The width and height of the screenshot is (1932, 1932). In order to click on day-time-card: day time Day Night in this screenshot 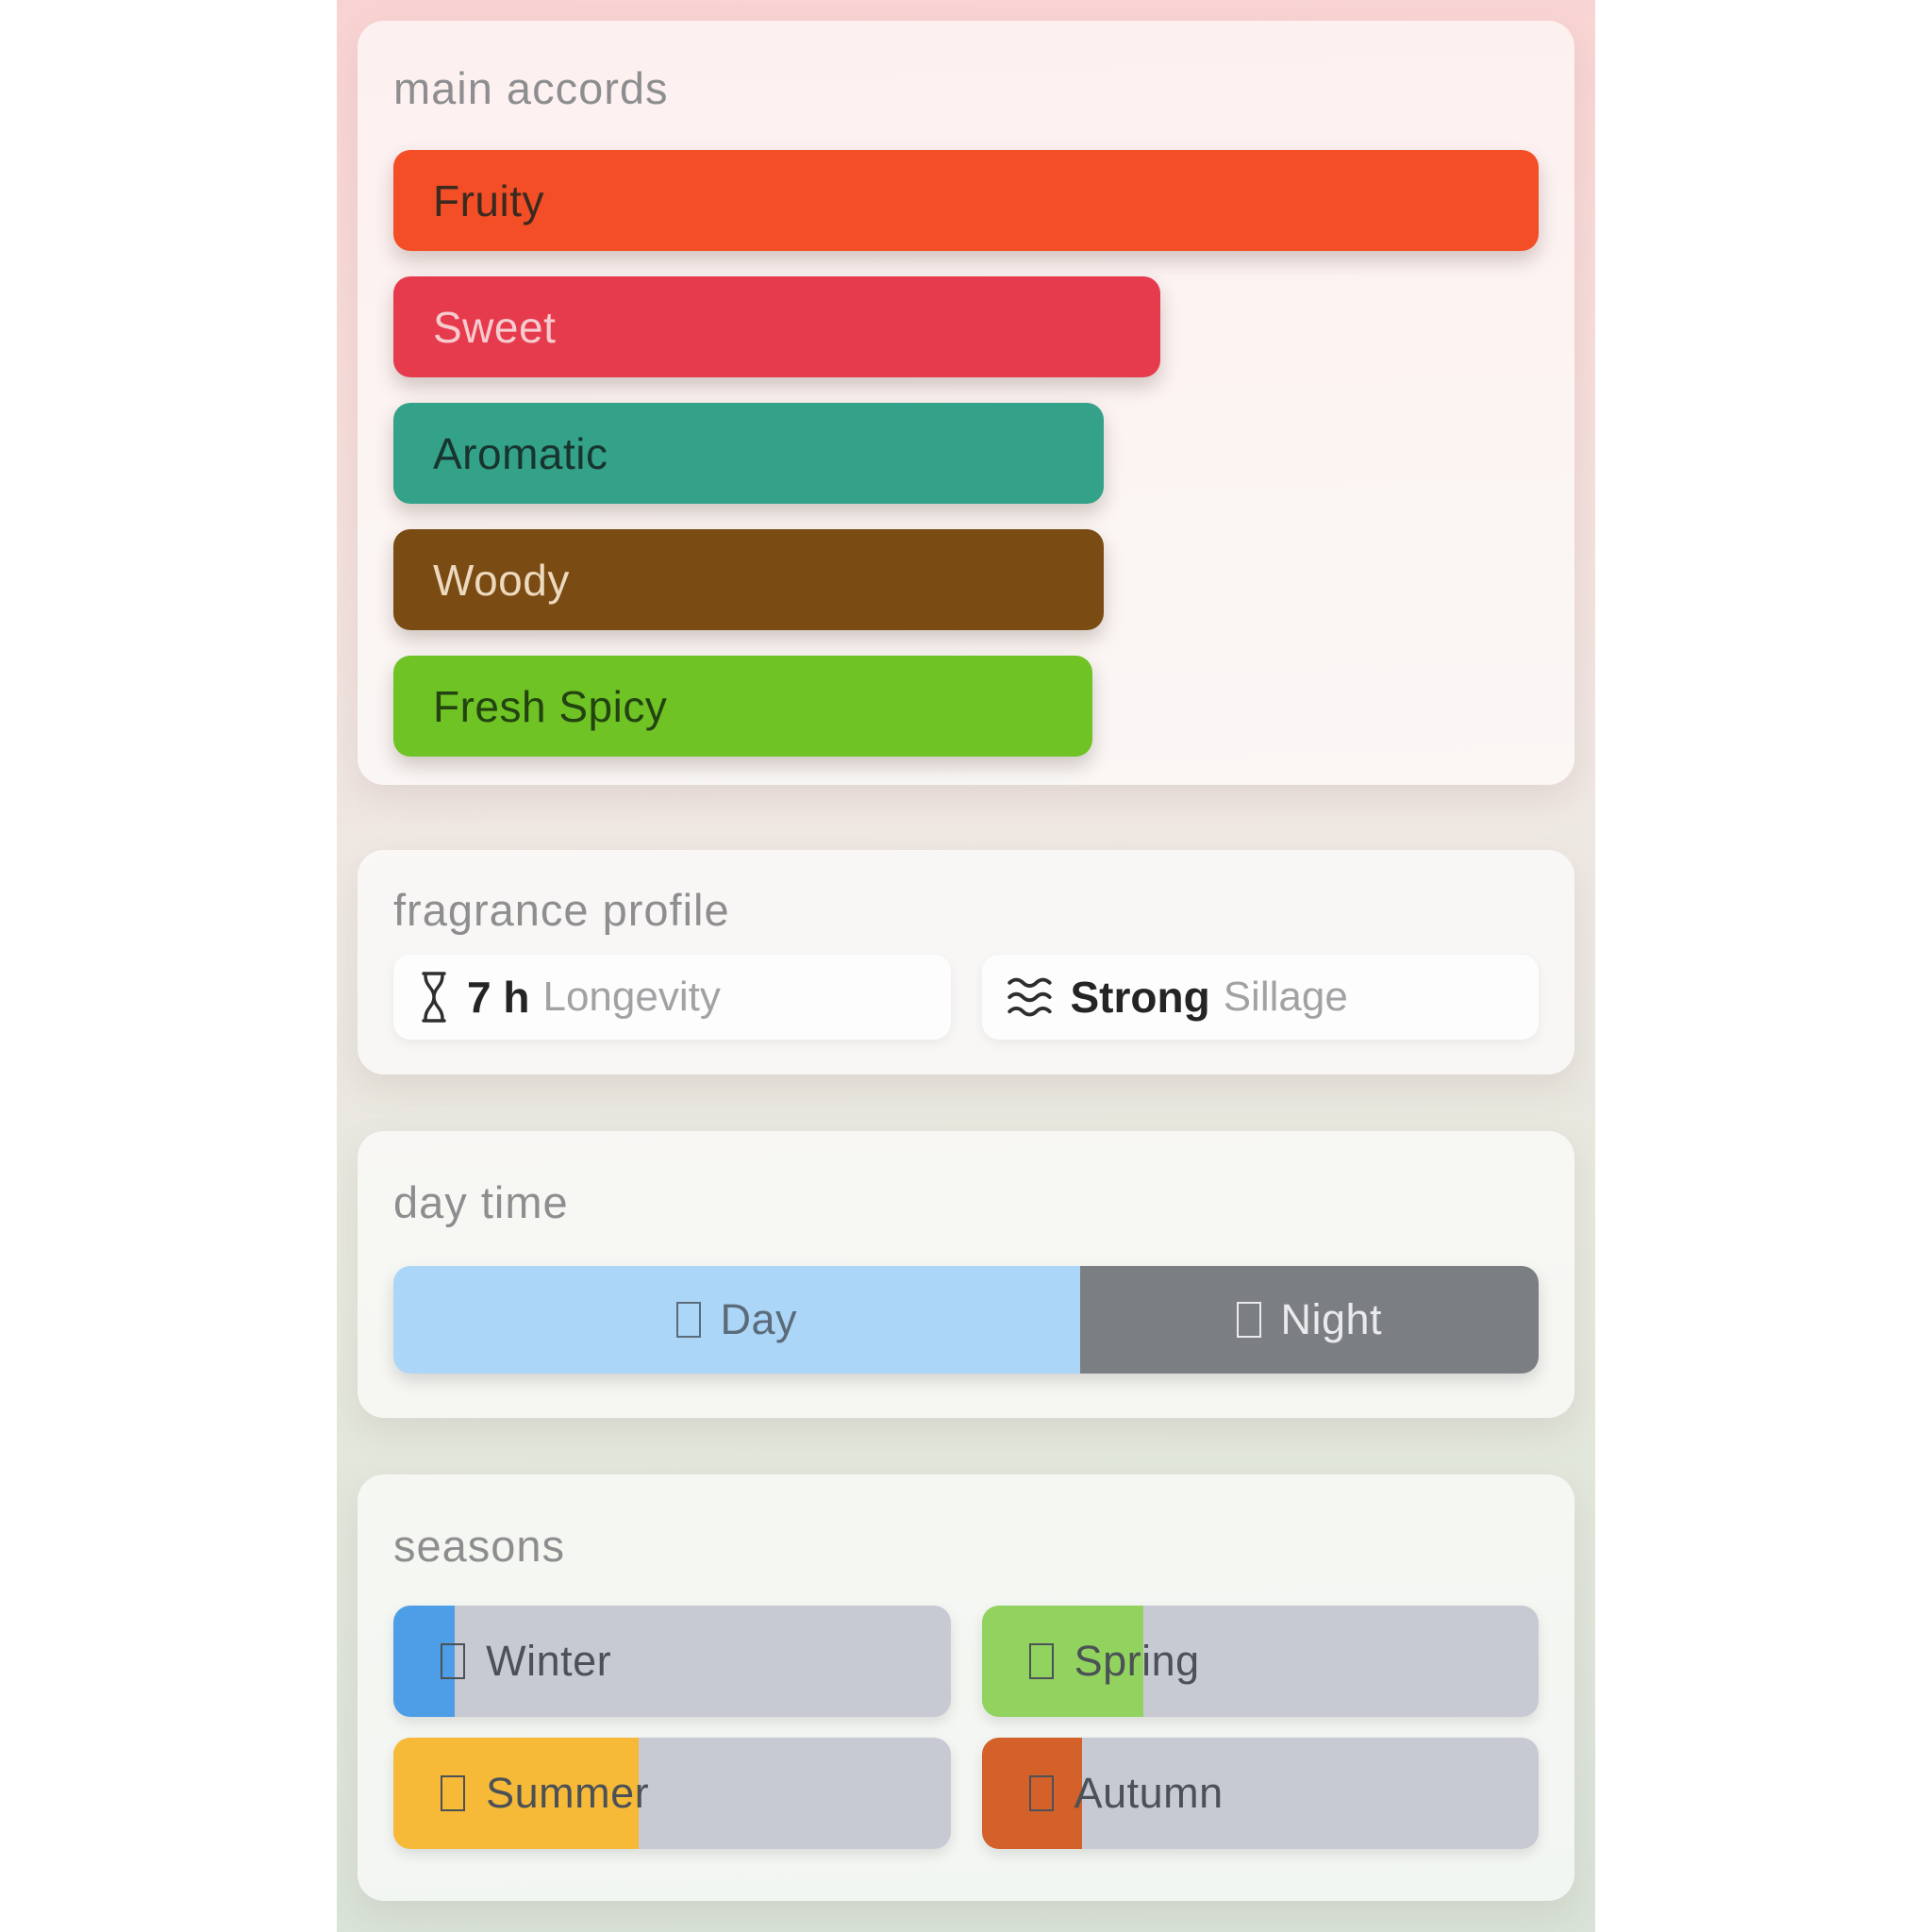, I will do `click(966, 1275)`.